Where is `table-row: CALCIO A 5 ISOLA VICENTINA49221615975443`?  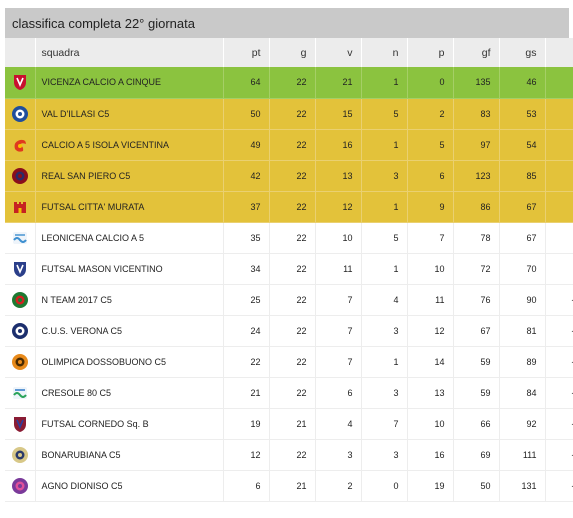 table-row: CALCIO A 5 ISOLA VICENTINA49221615975443 is located at coordinates (289, 145).